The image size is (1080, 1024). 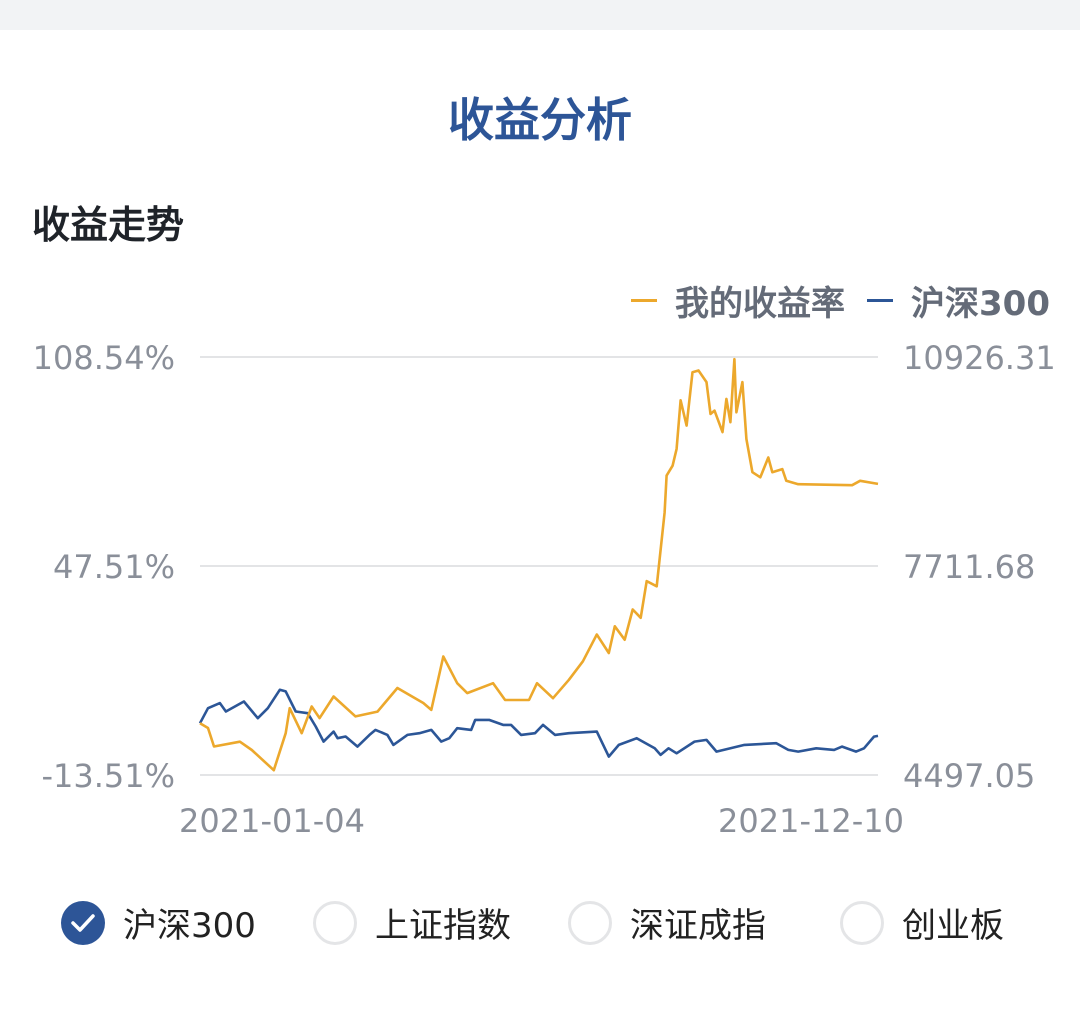 I want to click on checkbox-checked, so click(x=83, y=922).